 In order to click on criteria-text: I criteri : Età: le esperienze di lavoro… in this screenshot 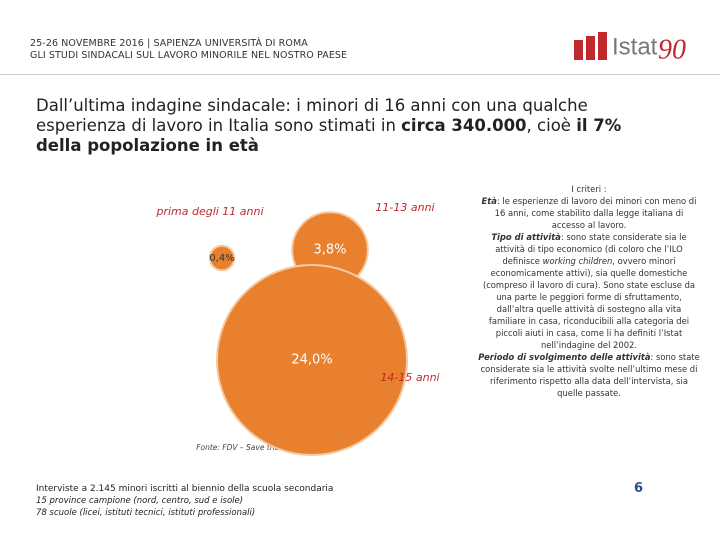, I will do `click(589, 291)`.